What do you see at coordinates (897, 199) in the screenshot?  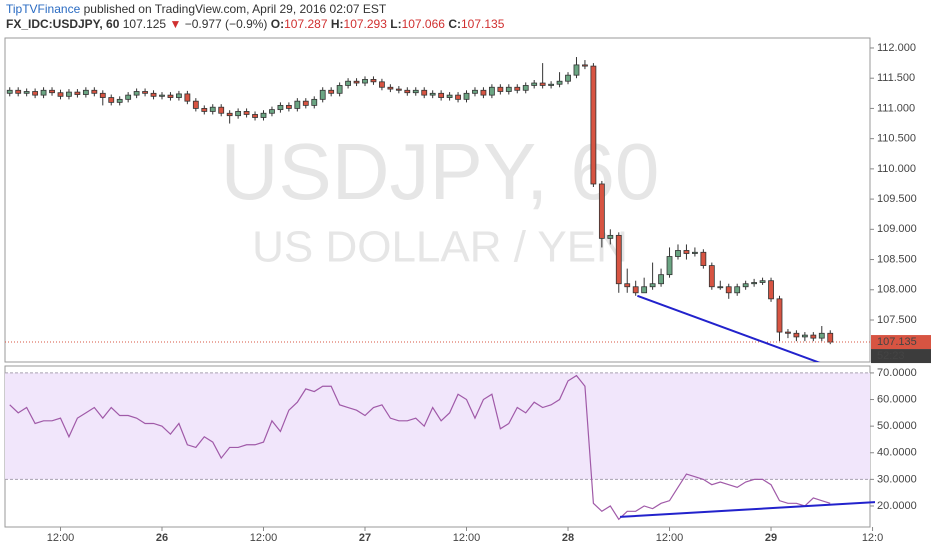 I see `y-tick-label: 109.500` at bounding box center [897, 199].